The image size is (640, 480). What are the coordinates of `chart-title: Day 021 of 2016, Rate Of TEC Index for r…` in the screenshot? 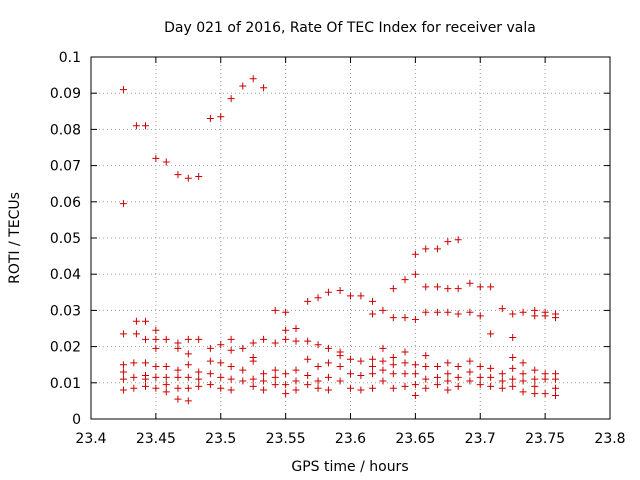 It's located at (350, 28).